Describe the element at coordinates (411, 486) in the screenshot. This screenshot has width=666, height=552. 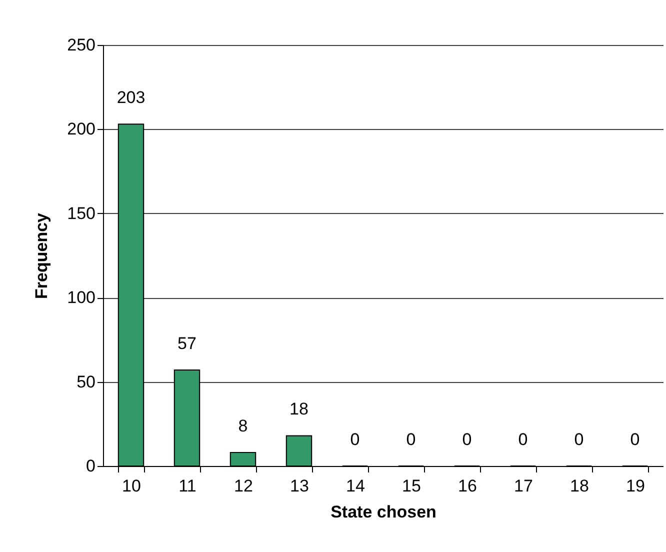
I see `x-tick-label: 15` at that location.